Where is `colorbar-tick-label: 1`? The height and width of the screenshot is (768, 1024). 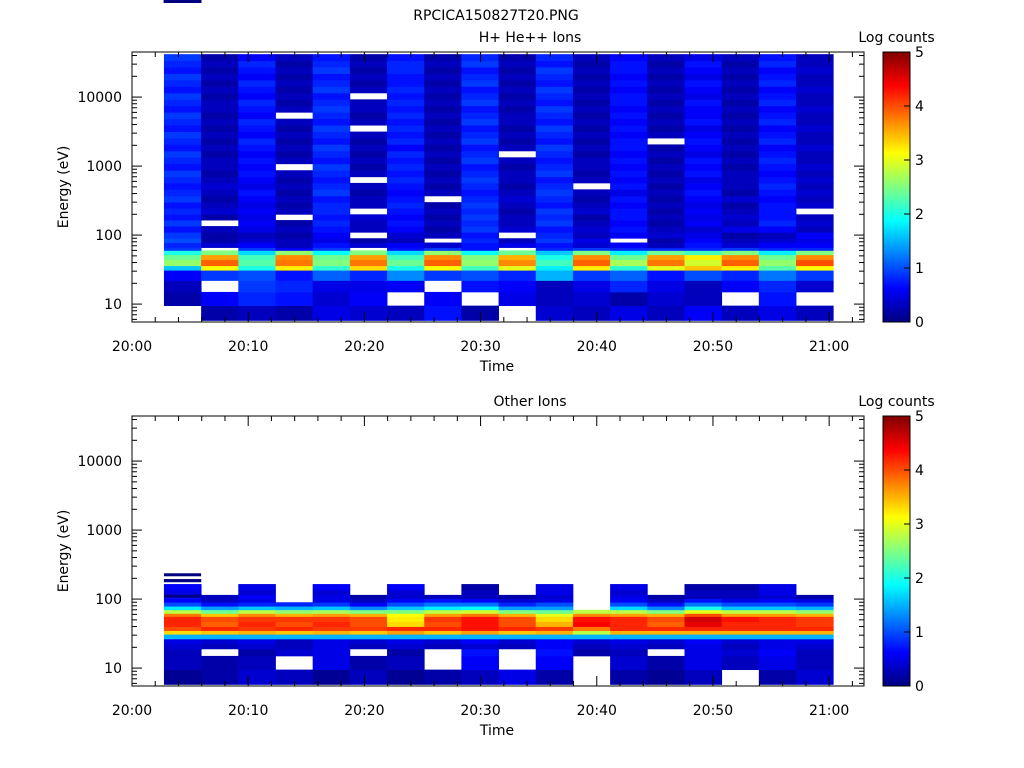
colorbar-tick-label: 1 is located at coordinates (919, 269).